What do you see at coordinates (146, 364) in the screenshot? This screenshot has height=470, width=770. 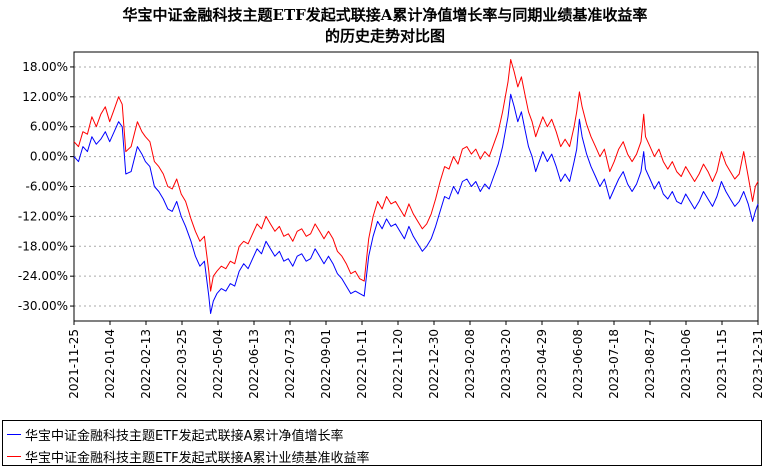 I see `x-tick-label: 2022-02-13` at bounding box center [146, 364].